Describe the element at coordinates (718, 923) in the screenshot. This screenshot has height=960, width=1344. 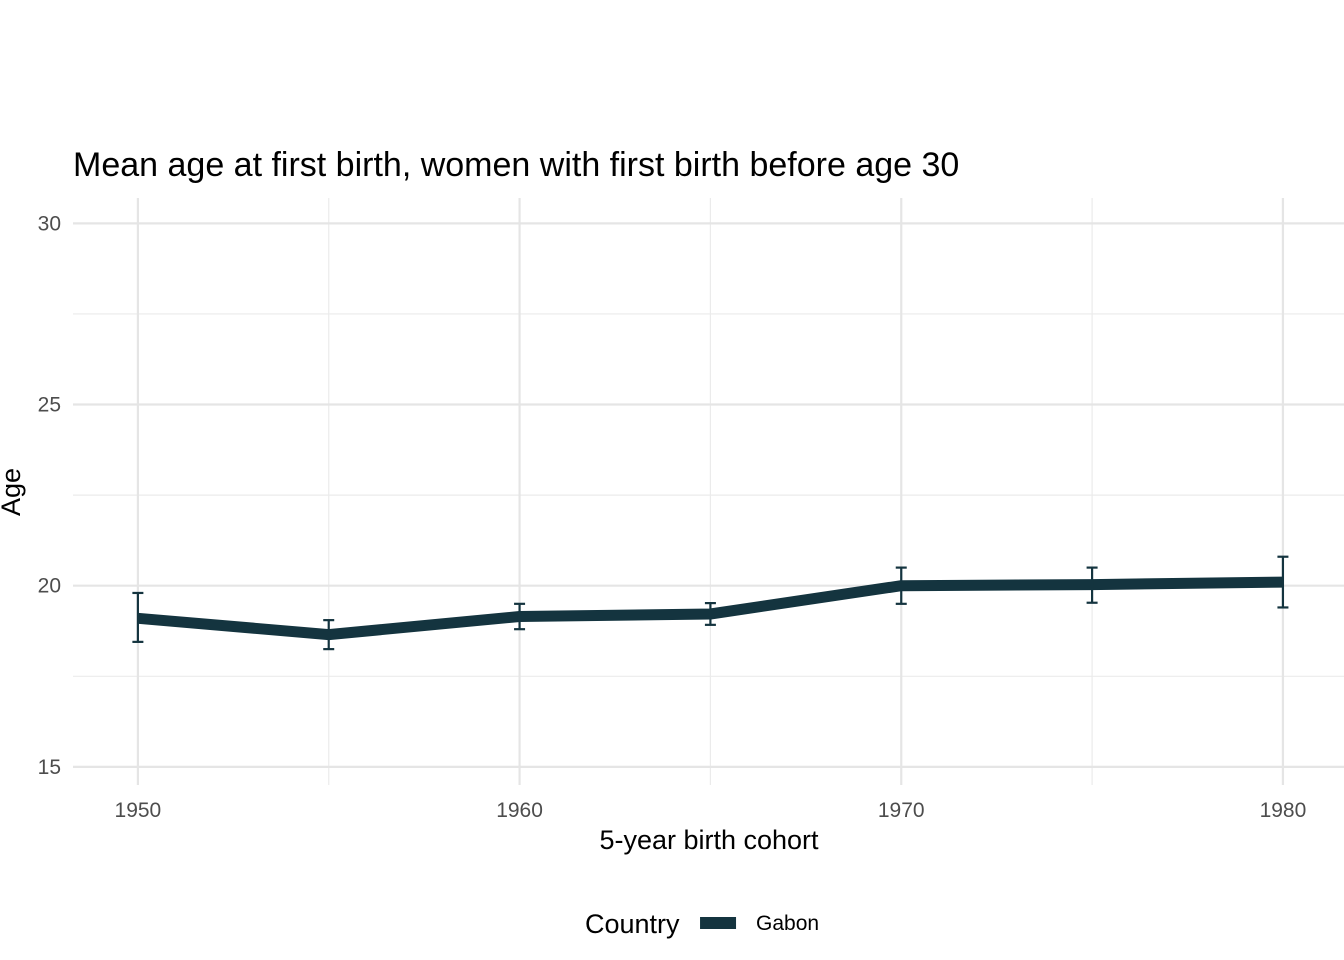
I see `legend-key-gabon` at that location.